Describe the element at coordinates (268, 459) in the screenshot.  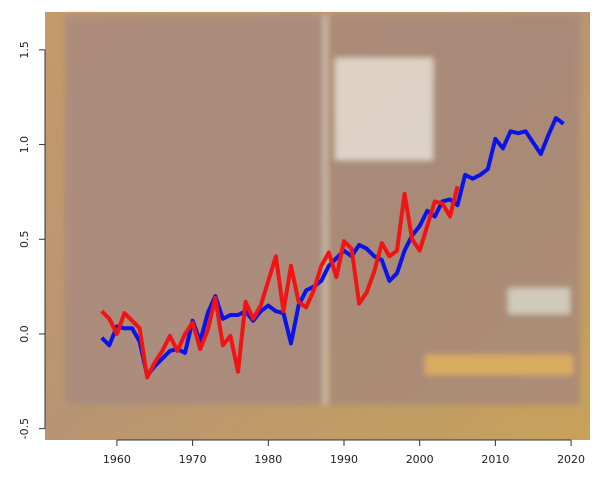
I see `x-tick-label: 1980` at that location.